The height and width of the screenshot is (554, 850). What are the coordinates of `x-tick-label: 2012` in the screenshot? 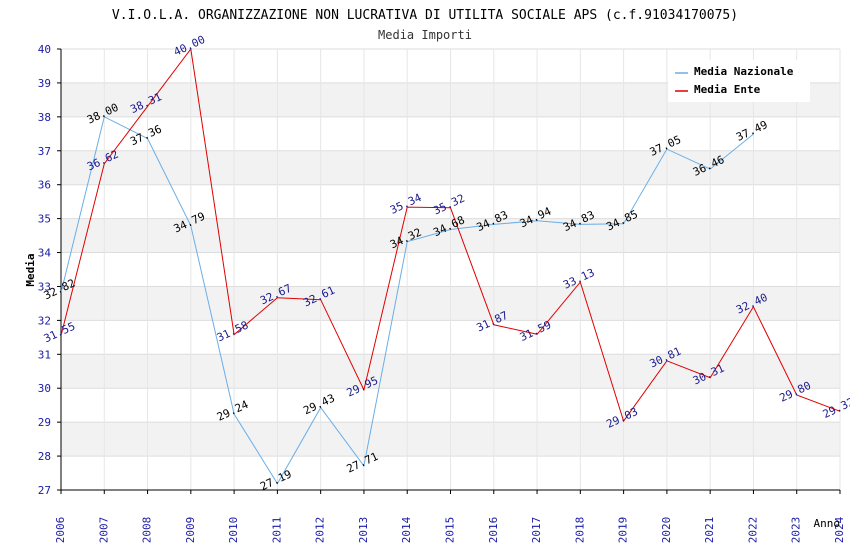 It's located at (320, 530).